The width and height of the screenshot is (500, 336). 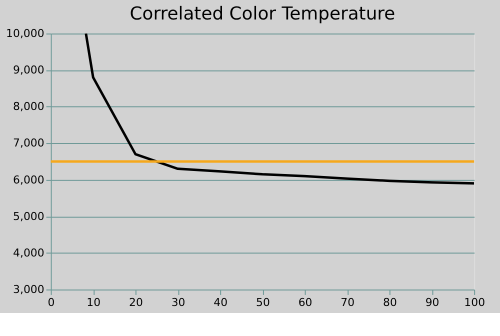 What do you see at coordinates (263, 302) in the screenshot?
I see `x-tick-label: 50` at bounding box center [263, 302].